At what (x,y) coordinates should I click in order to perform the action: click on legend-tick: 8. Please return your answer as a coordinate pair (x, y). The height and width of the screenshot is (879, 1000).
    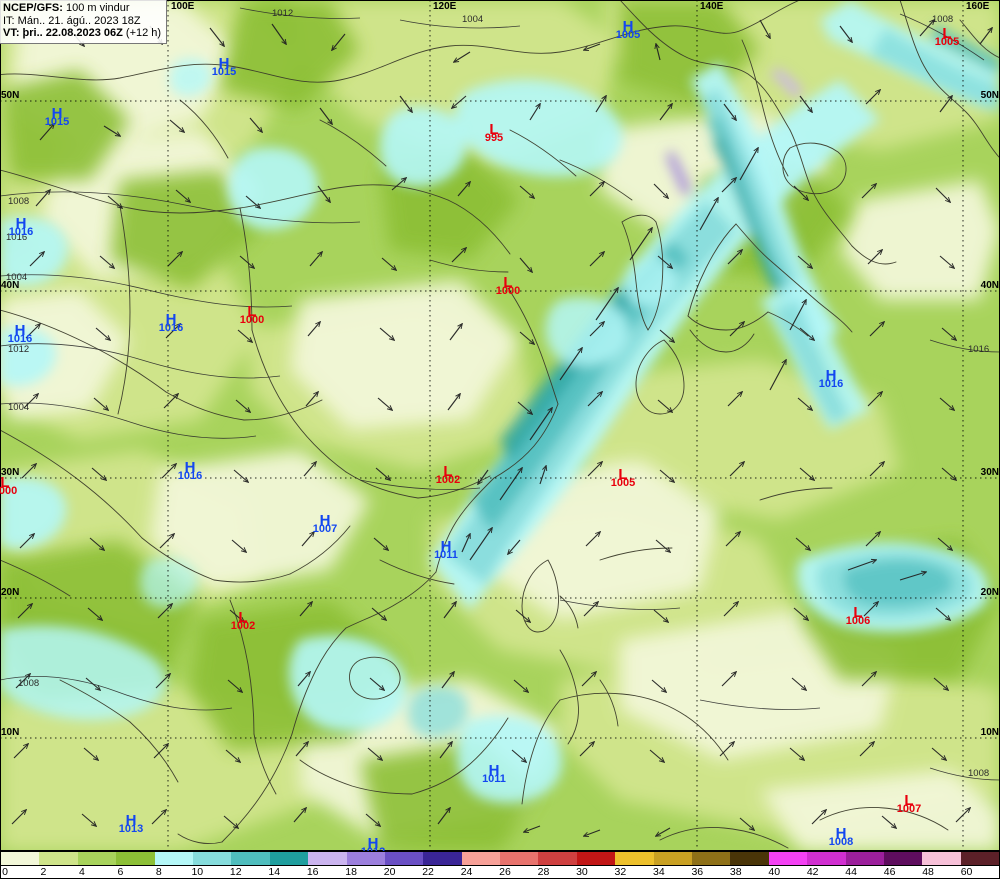
    Looking at the image, I should click on (158, 872).